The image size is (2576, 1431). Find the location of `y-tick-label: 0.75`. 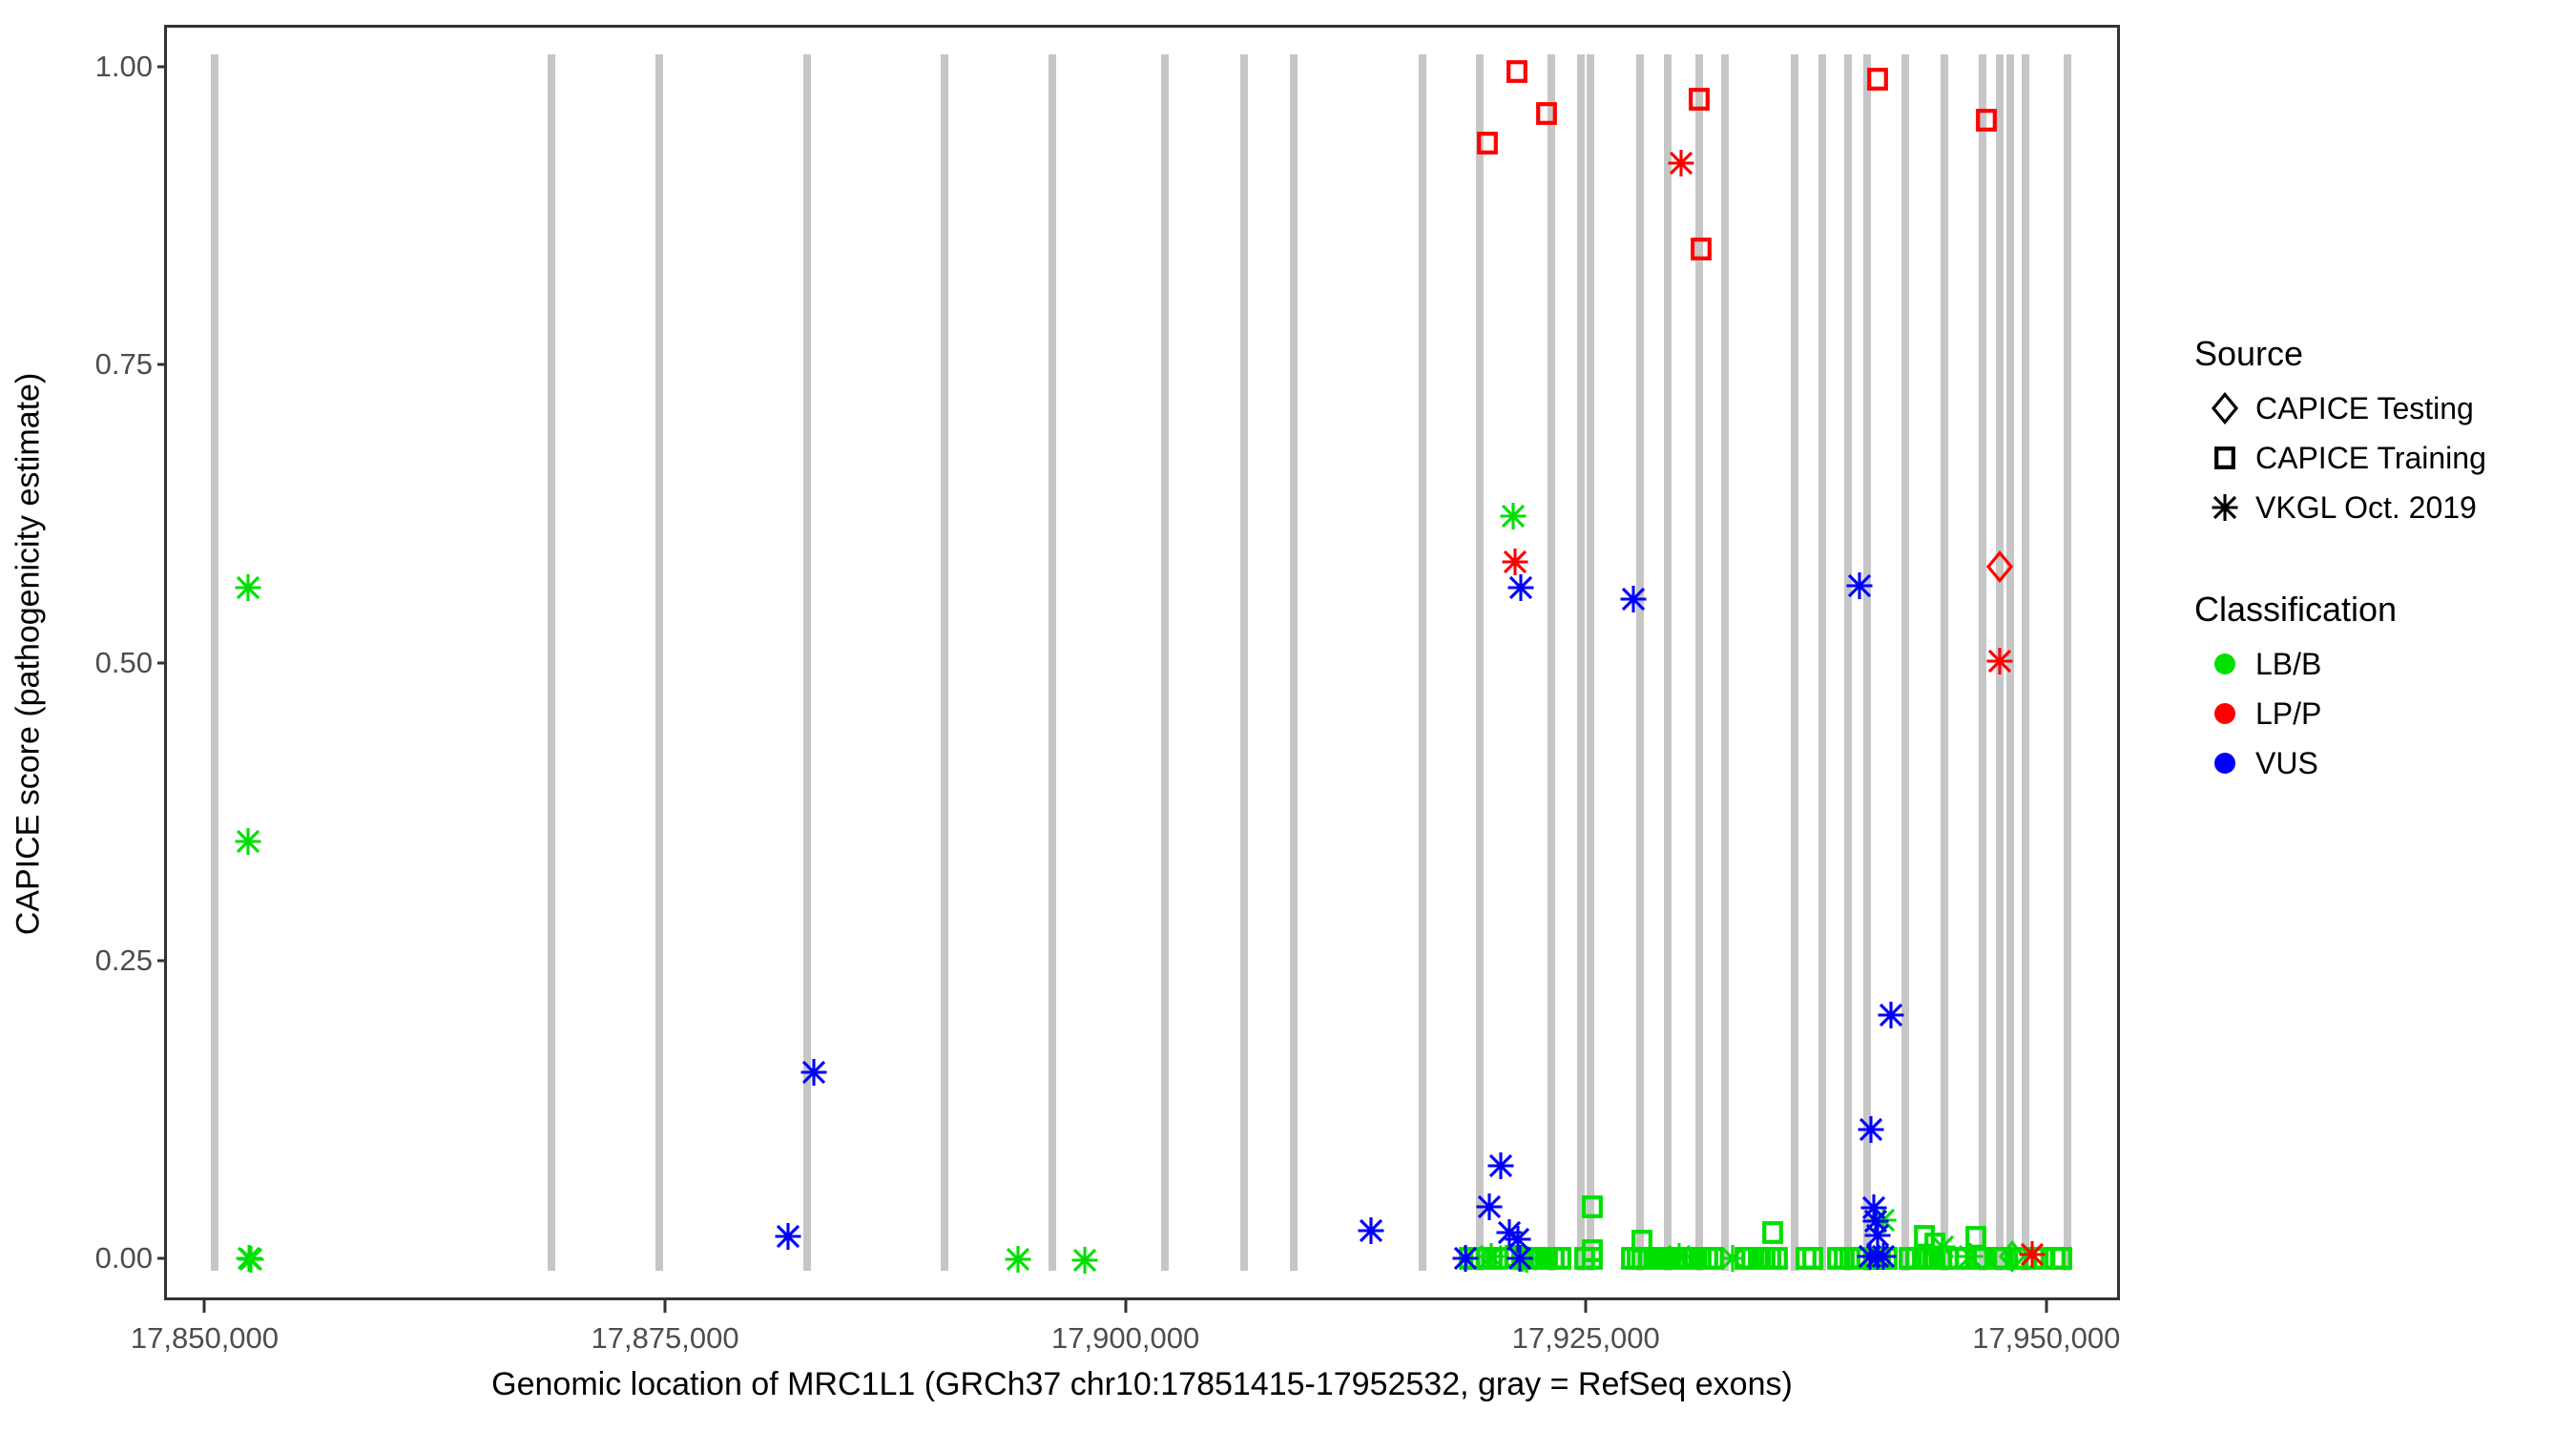

y-tick-label: 0.75 is located at coordinates (123, 364).